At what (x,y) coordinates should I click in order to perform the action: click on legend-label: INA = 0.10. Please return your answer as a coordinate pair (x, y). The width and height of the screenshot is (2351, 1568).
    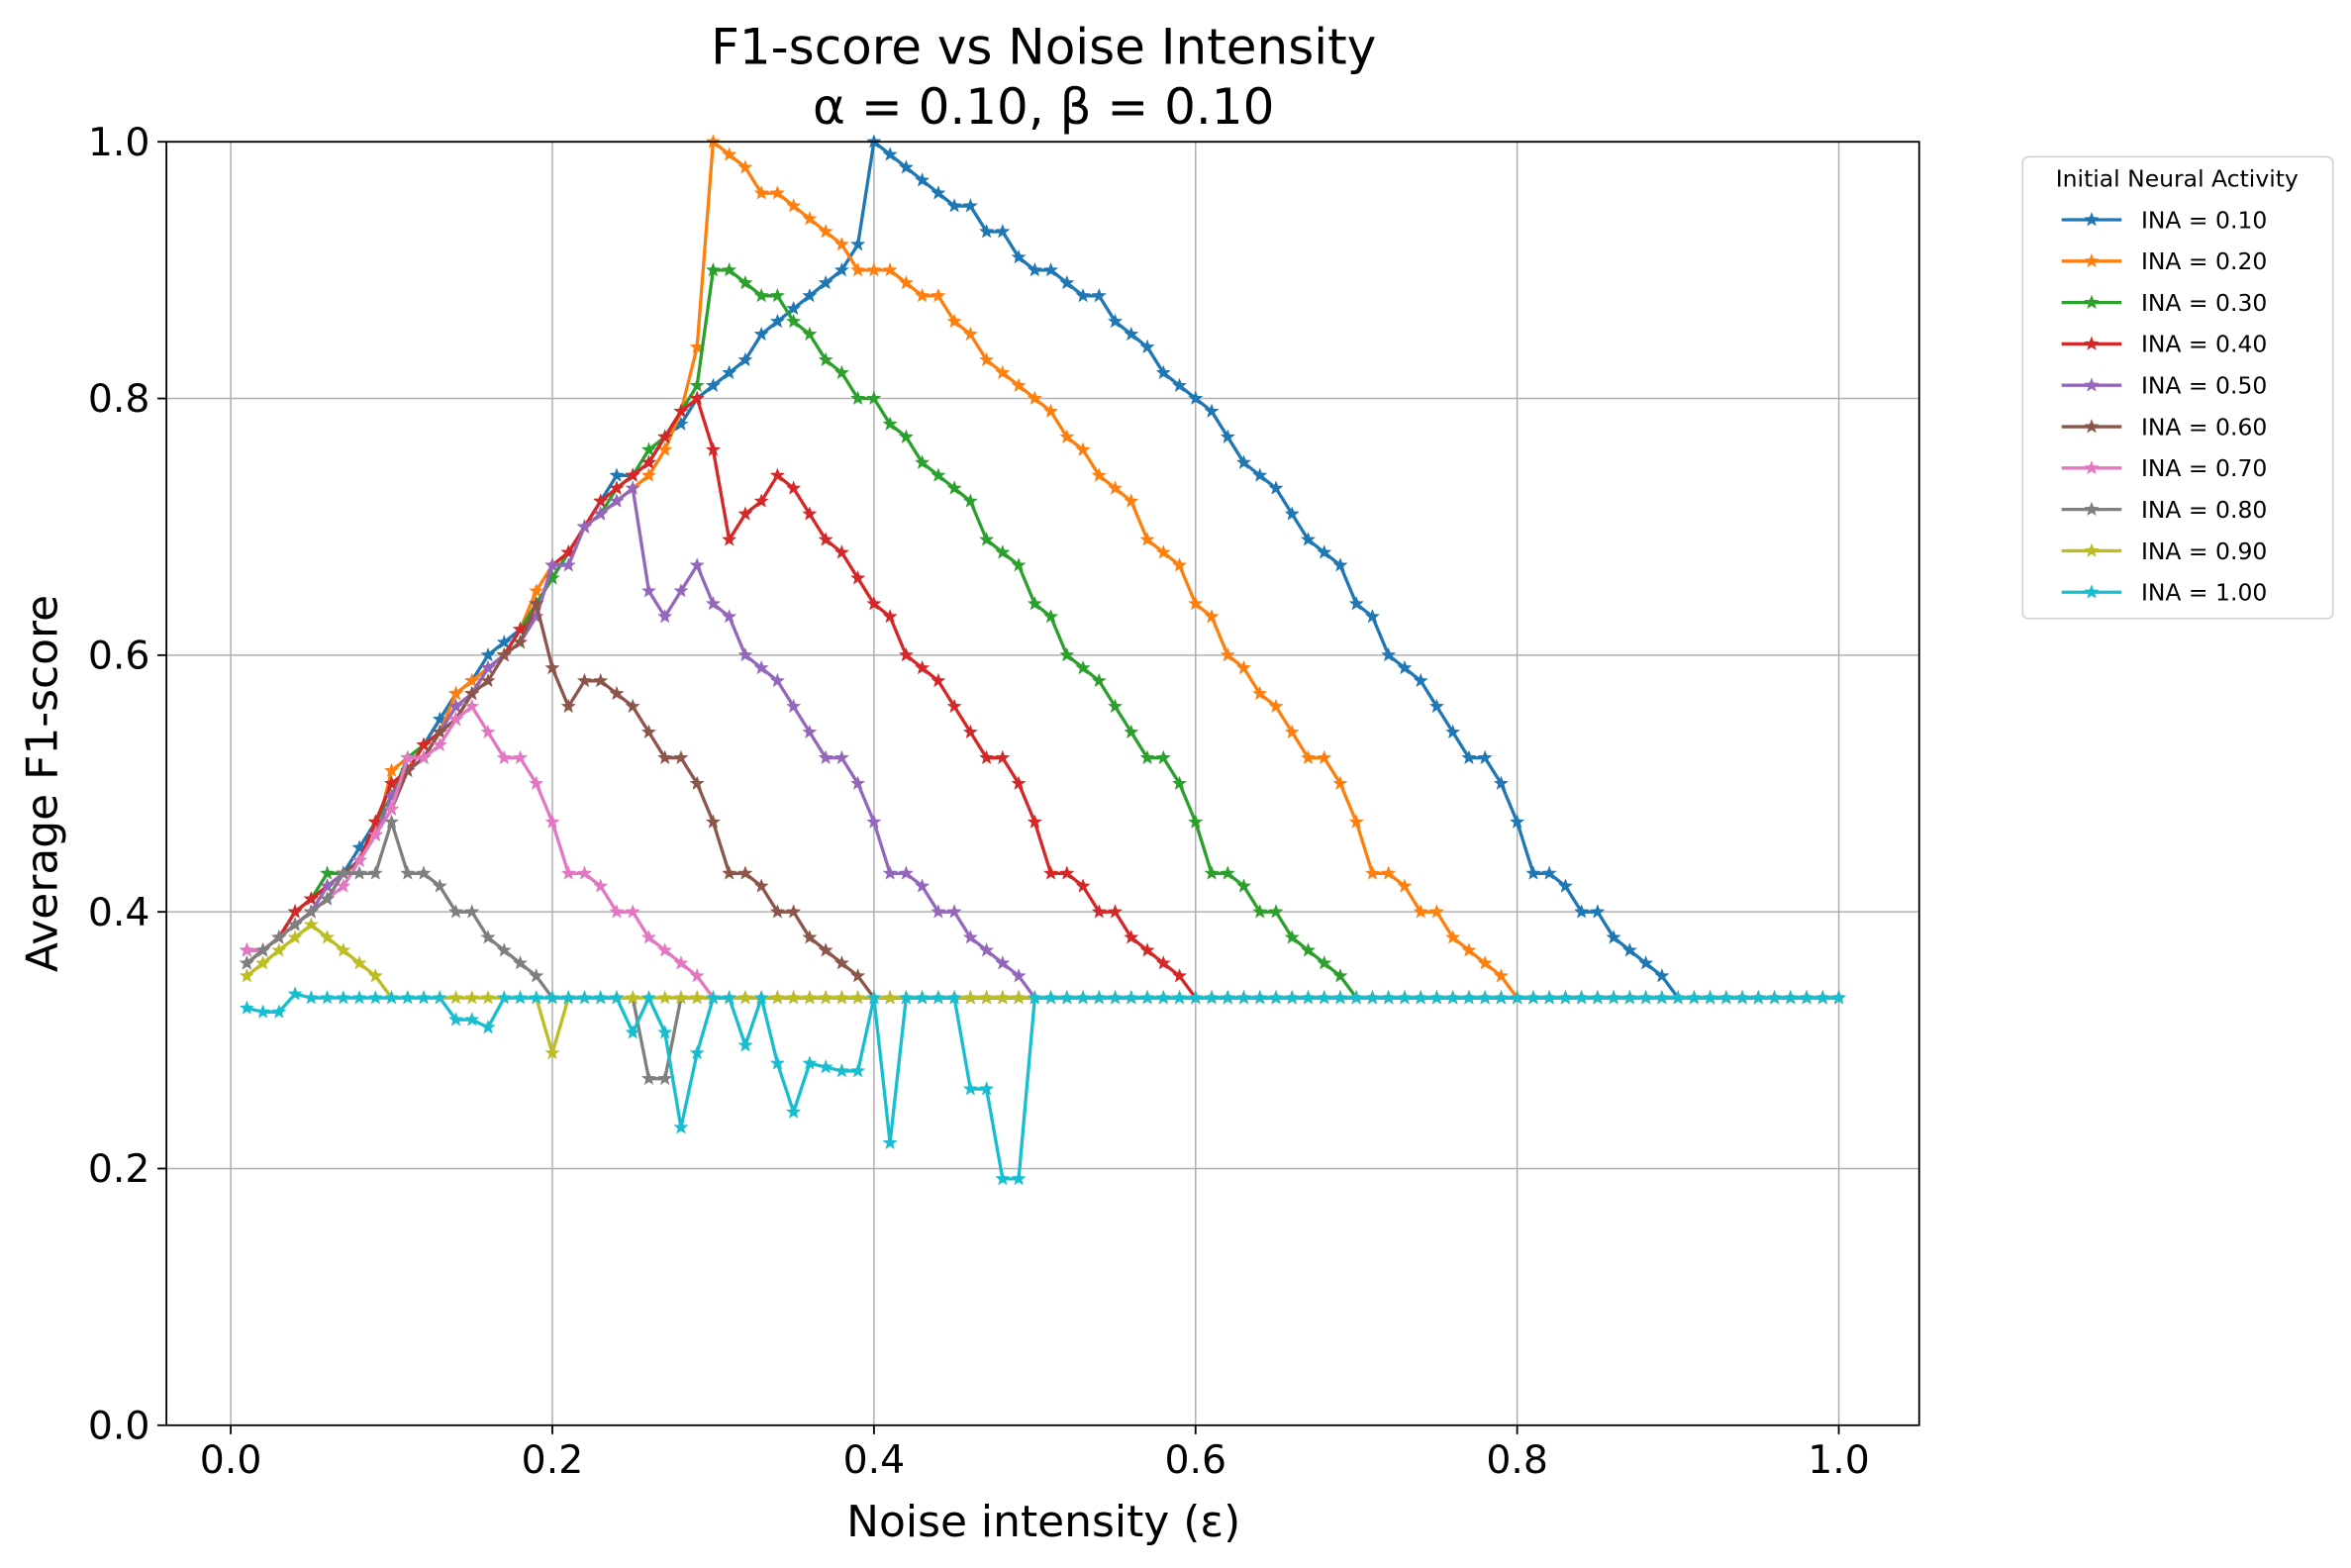
    Looking at the image, I should click on (2204, 220).